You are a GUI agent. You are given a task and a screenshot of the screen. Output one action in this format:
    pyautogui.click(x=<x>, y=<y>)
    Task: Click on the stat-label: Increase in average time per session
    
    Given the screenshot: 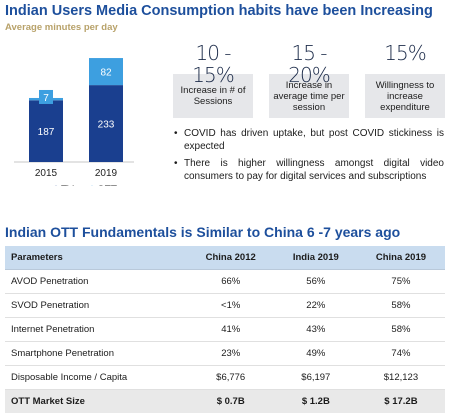 What is the action you would take?
    pyautogui.click(x=309, y=96)
    